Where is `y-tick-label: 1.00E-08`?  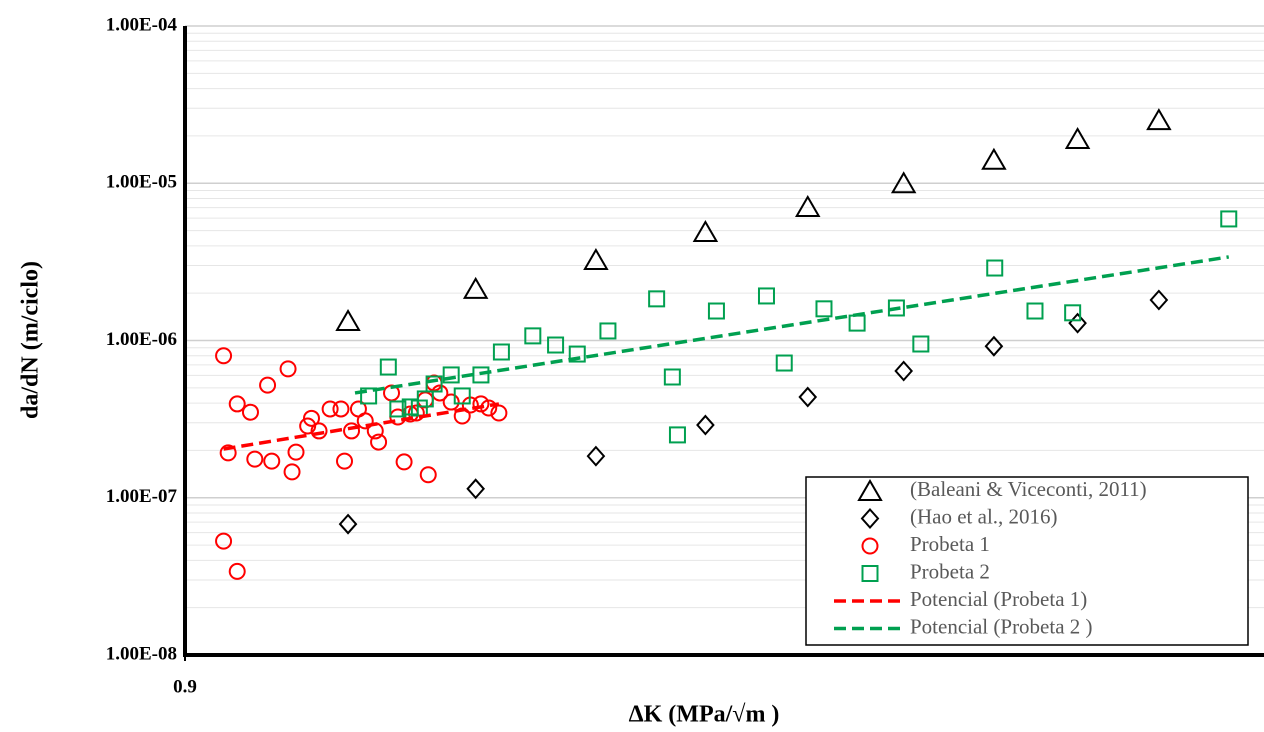 y-tick-label: 1.00E-08 is located at coordinates (141, 653).